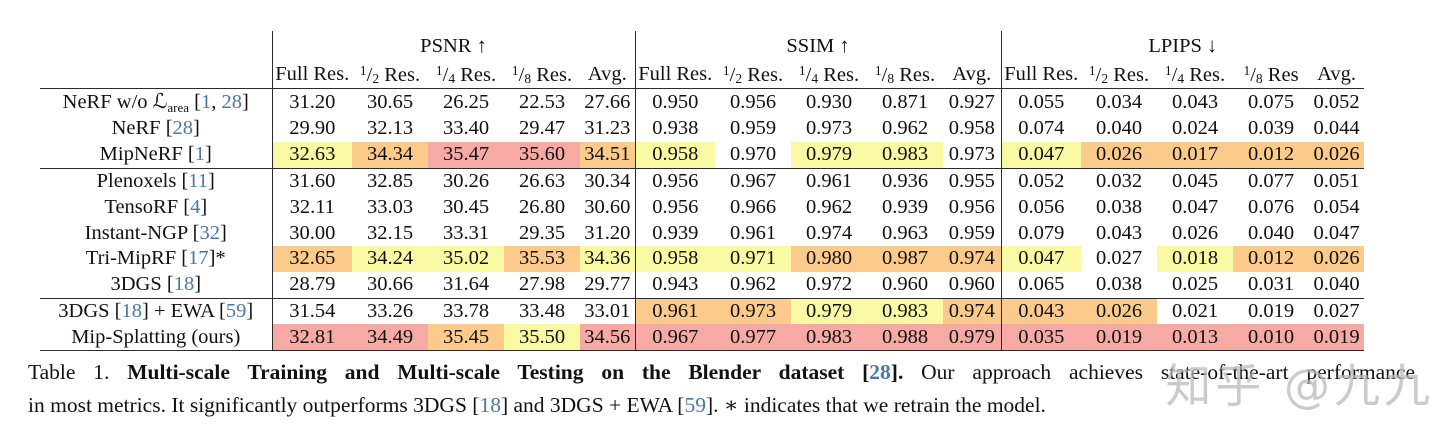 This screenshot has width=1440, height=436. I want to click on lpips-cell: 0.039, so click(1271, 128).